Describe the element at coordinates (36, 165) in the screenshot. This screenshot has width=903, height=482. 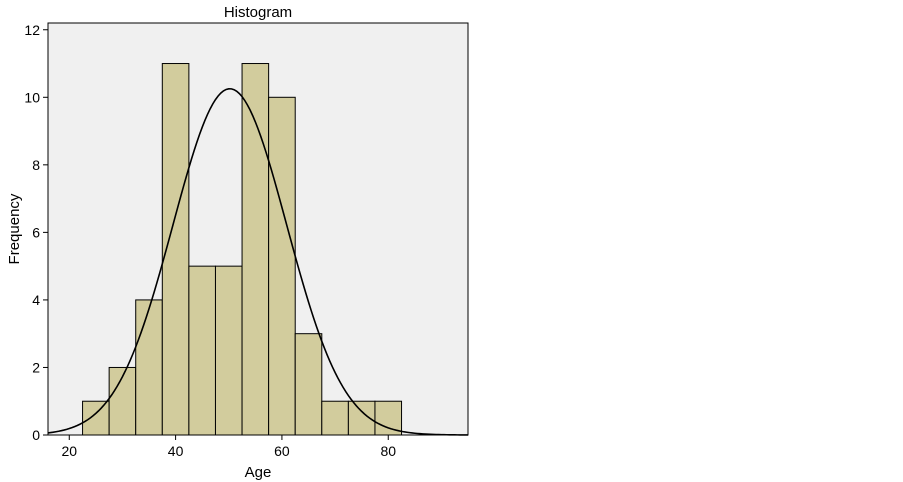
I see `y-tick-label: 8` at that location.